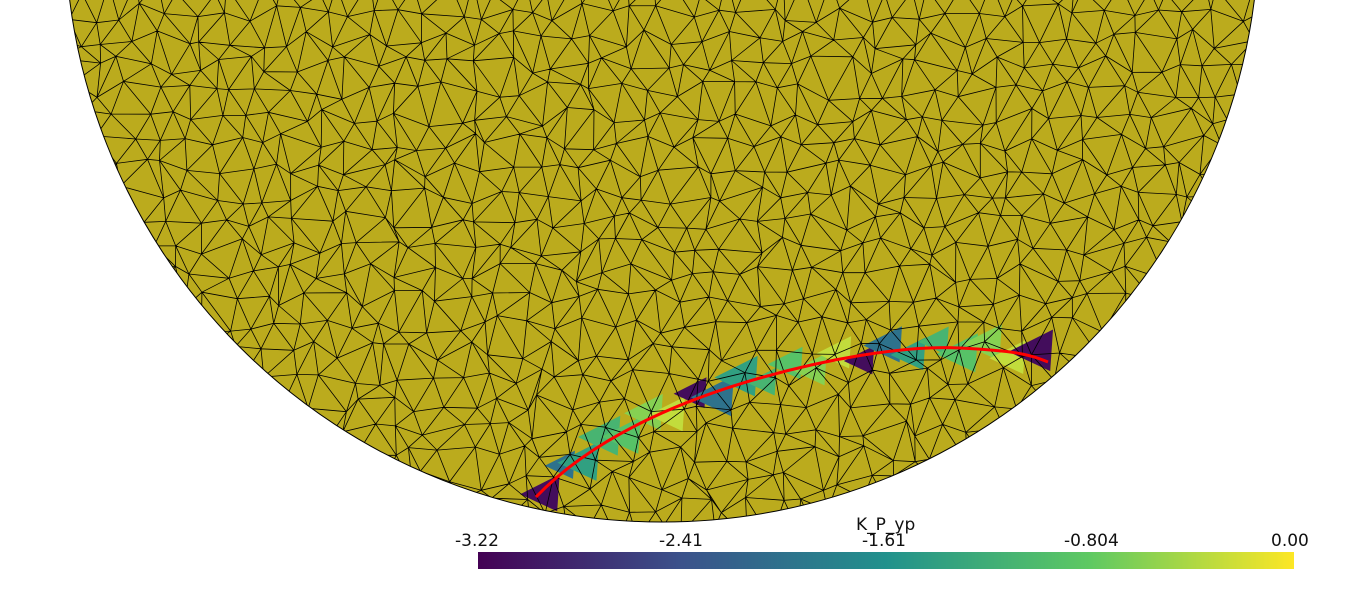 This screenshot has height=600, width=1366. I want to click on fracture-curve, so click(791, 422).